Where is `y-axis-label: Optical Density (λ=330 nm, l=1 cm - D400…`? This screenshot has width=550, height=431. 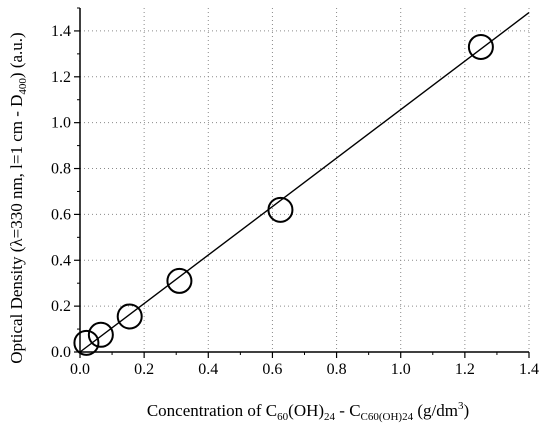 y-axis-label: Optical Density (λ=330 nm, l=1 cm - D400… is located at coordinates (18, 197).